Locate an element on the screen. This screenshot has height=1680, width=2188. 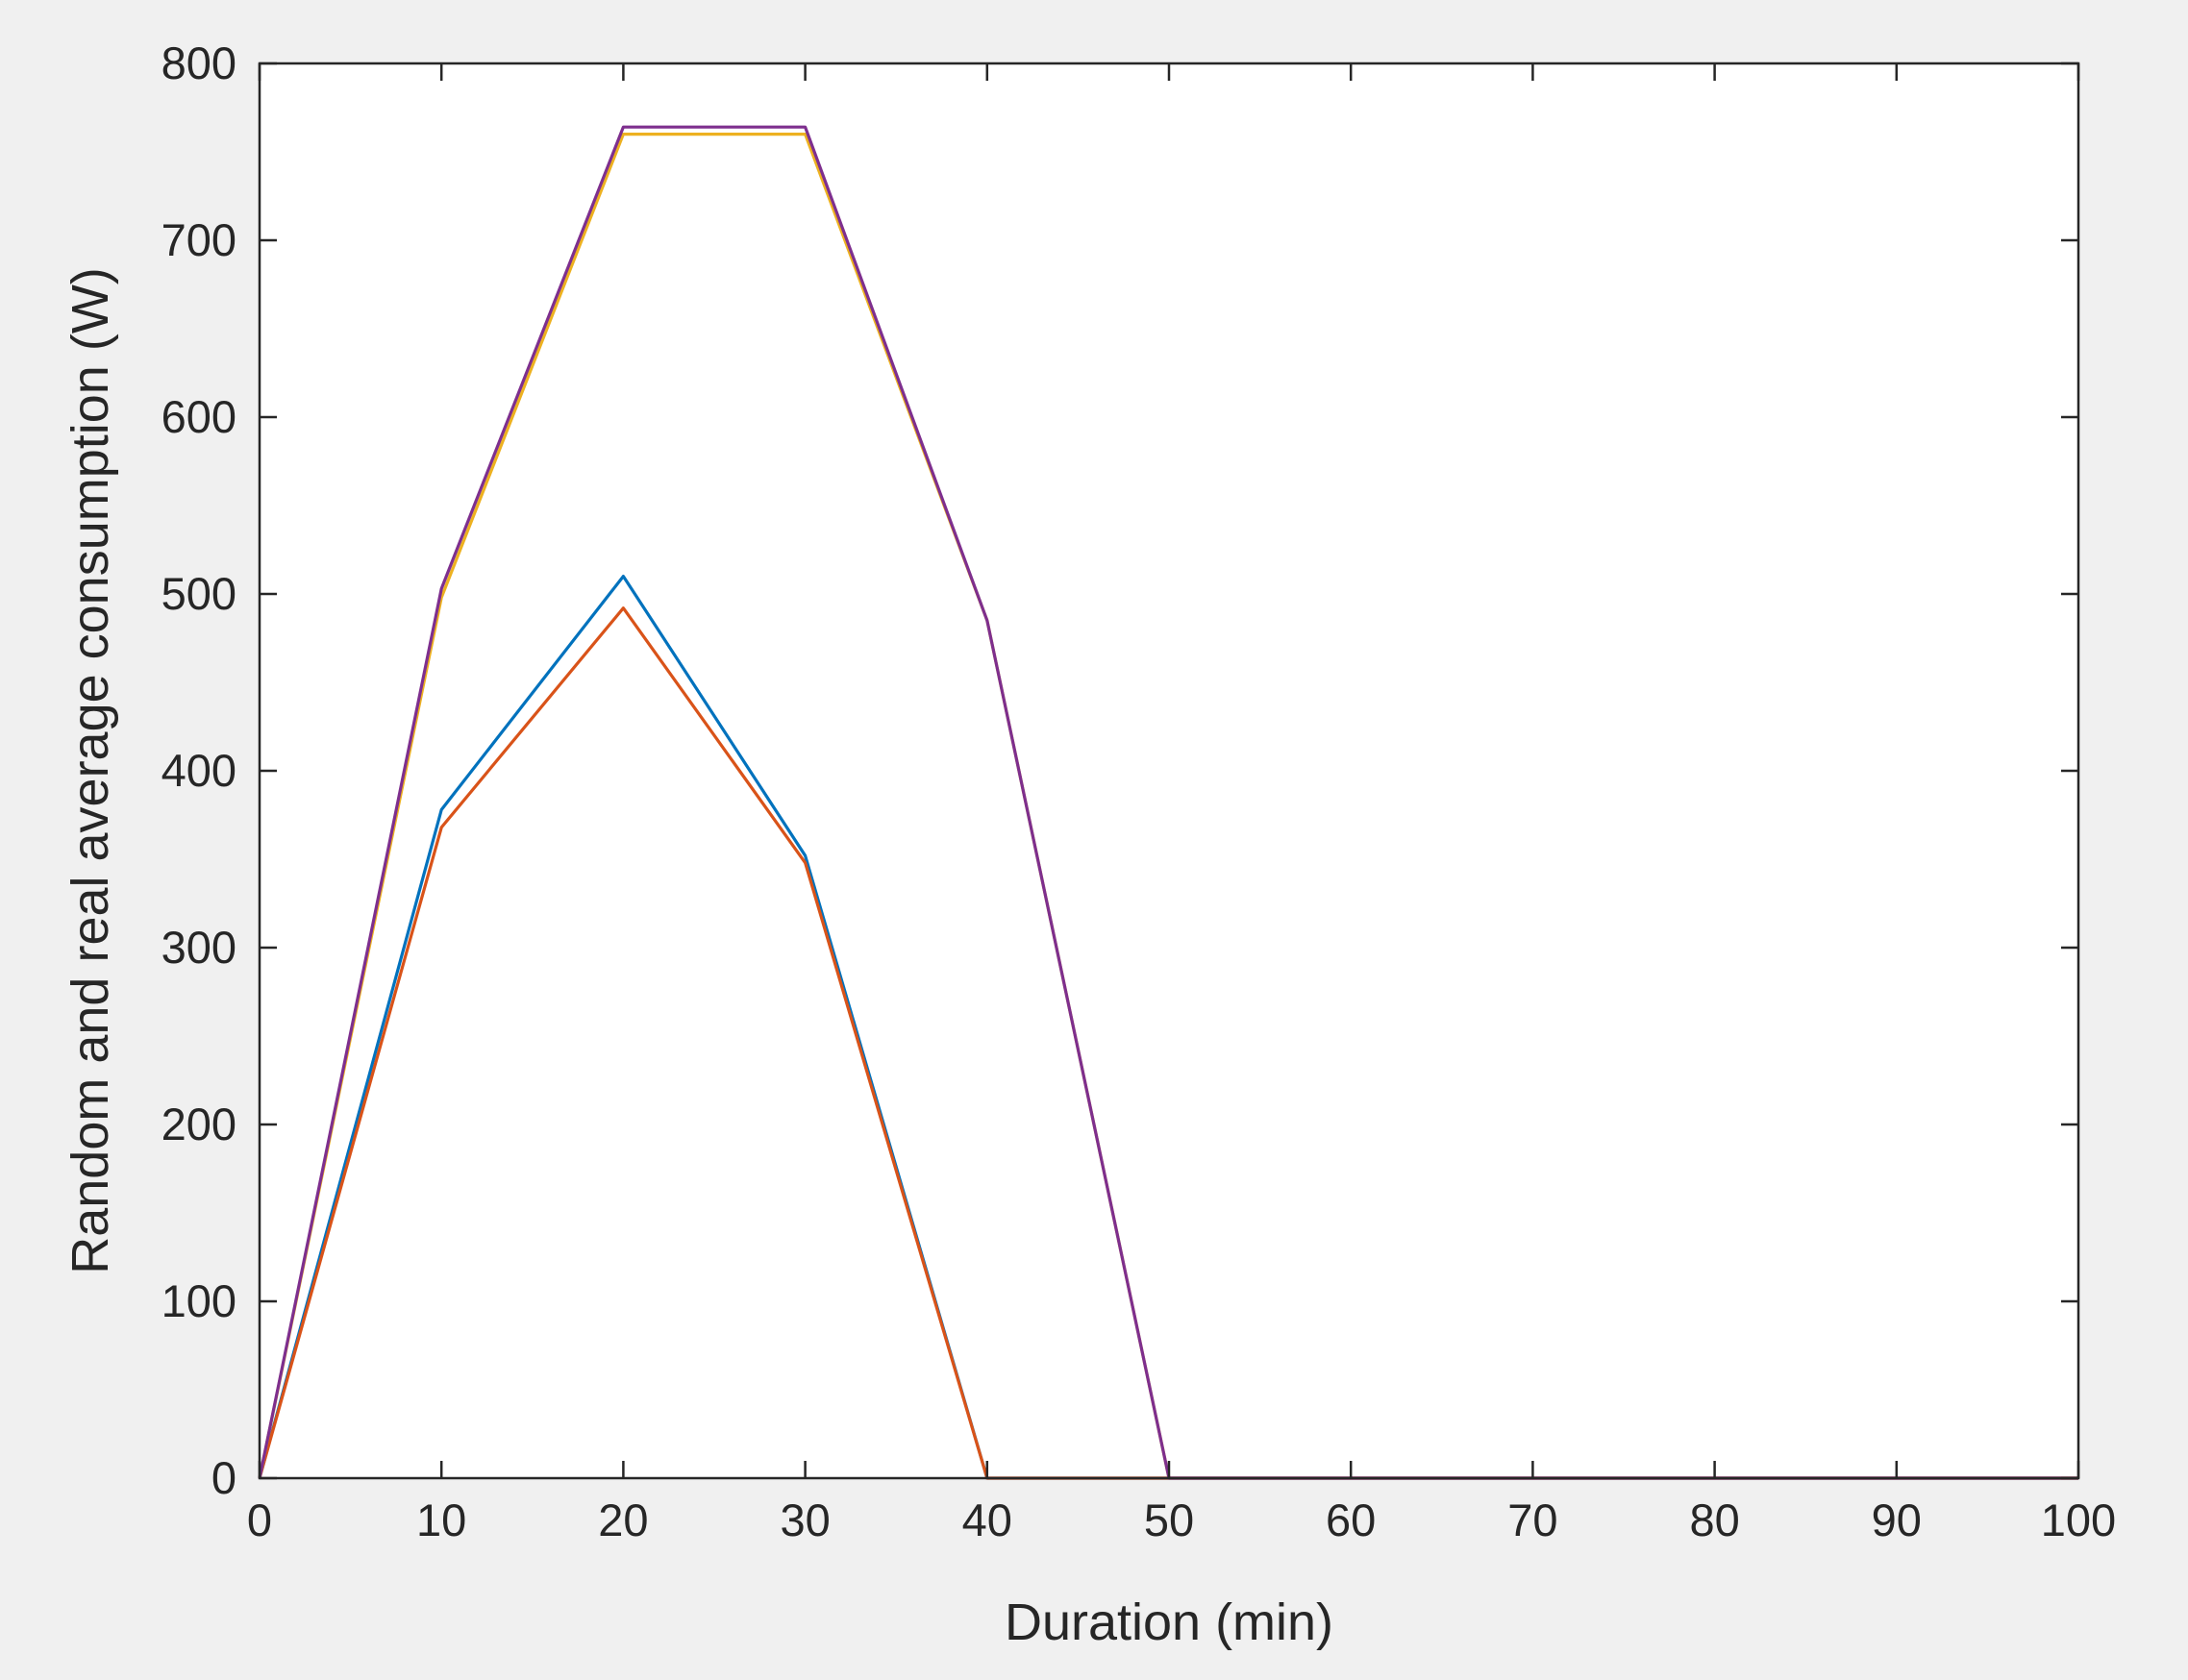
x-tick-label: 10 is located at coordinates (441, 1520).